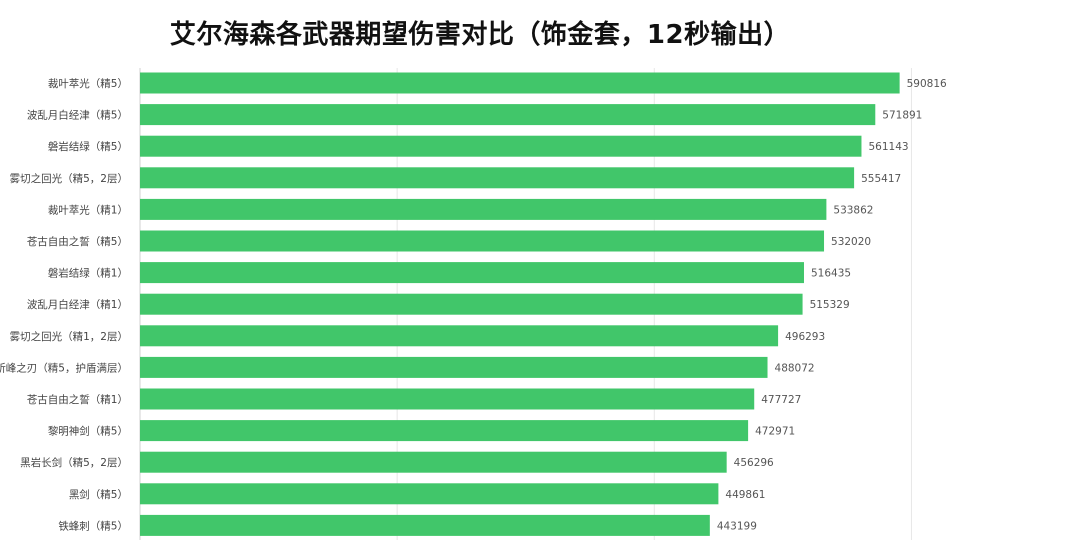 This screenshot has height=553, width=1080. Describe the element at coordinates (805, 337) in the screenshot. I see `value-label: 496293` at that location.